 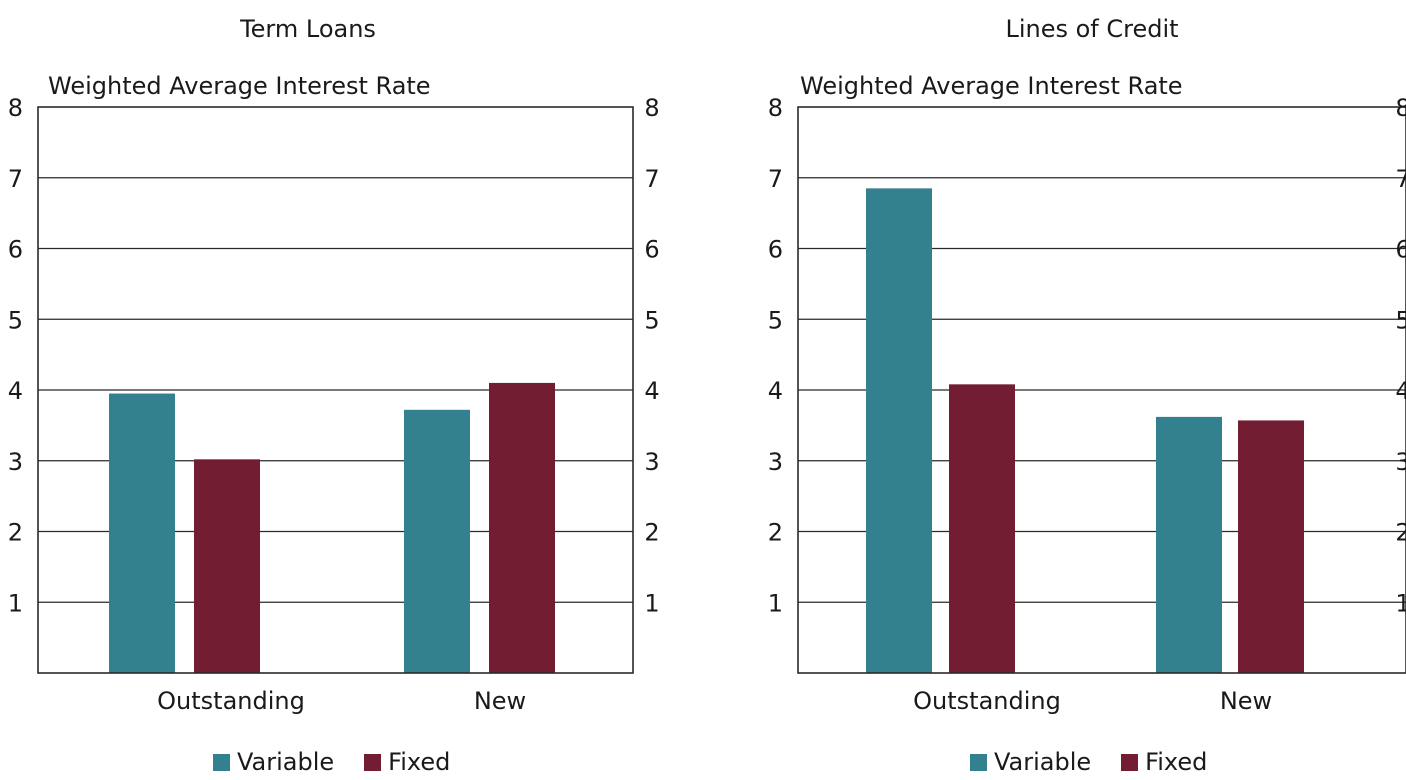 What do you see at coordinates (1091, 29) in the screenshot?
I see `chart-title: Lines of Credit` at bounding box center [1091, 29].